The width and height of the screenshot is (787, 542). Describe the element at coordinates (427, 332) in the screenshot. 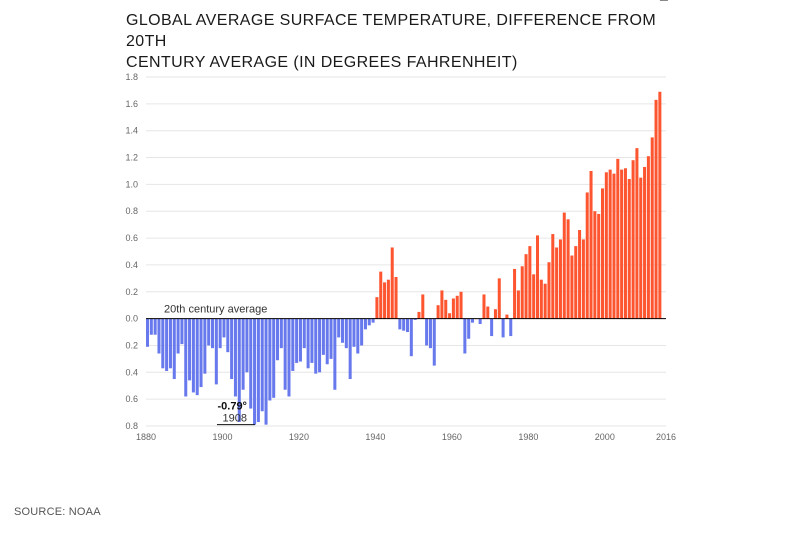

I see `bar-1953` at that location.